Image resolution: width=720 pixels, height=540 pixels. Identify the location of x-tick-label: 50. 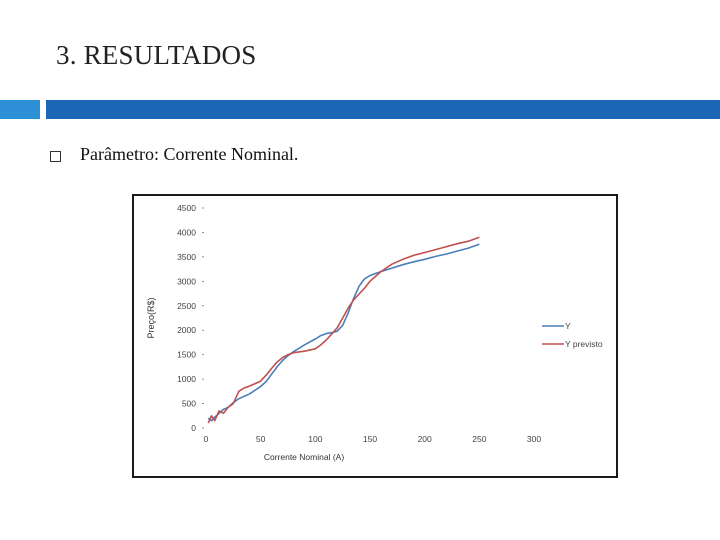
(261, 439).